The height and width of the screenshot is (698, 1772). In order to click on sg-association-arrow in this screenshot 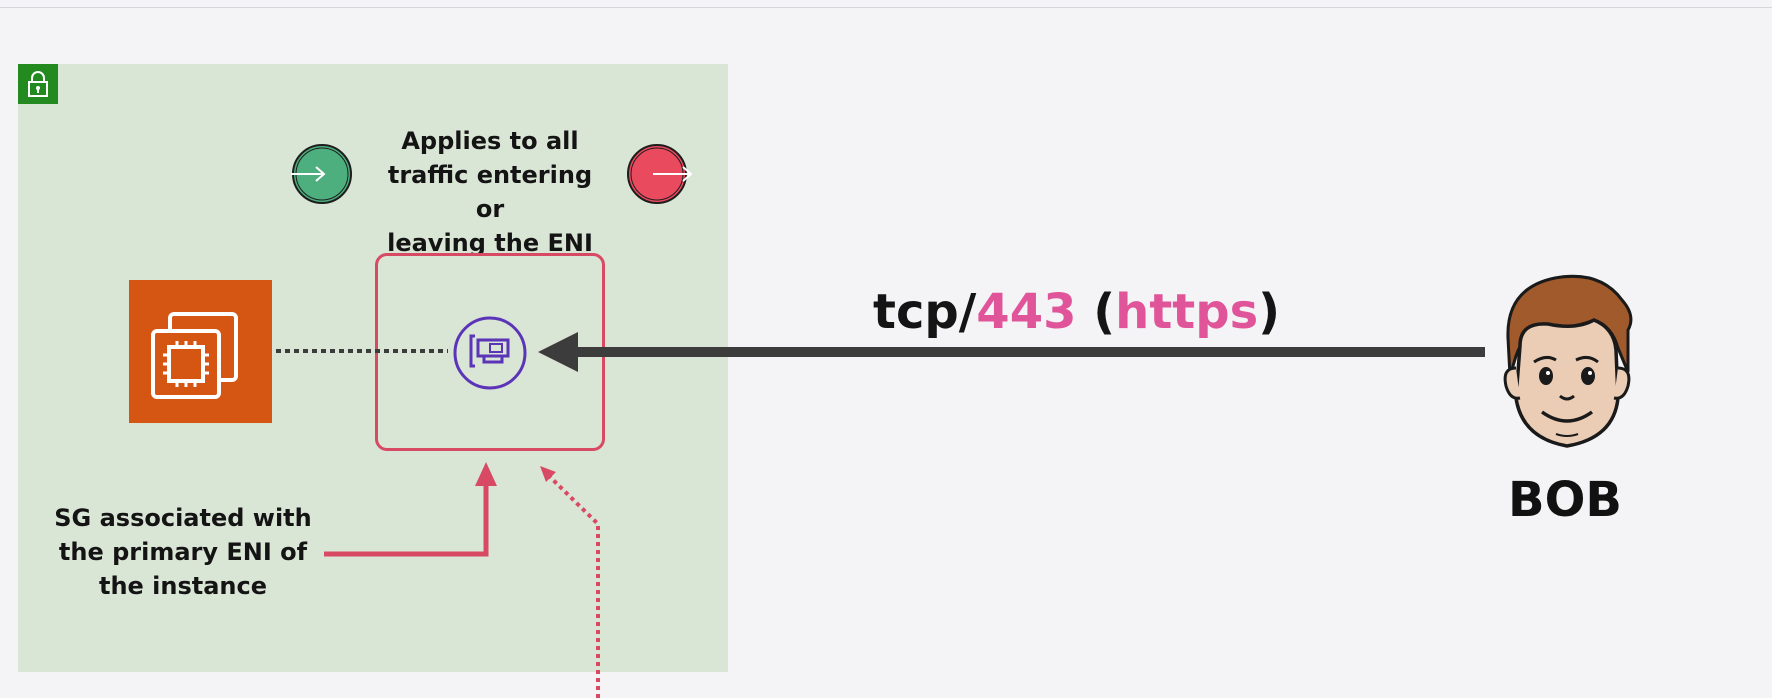, I will do `click(406, 520)`.